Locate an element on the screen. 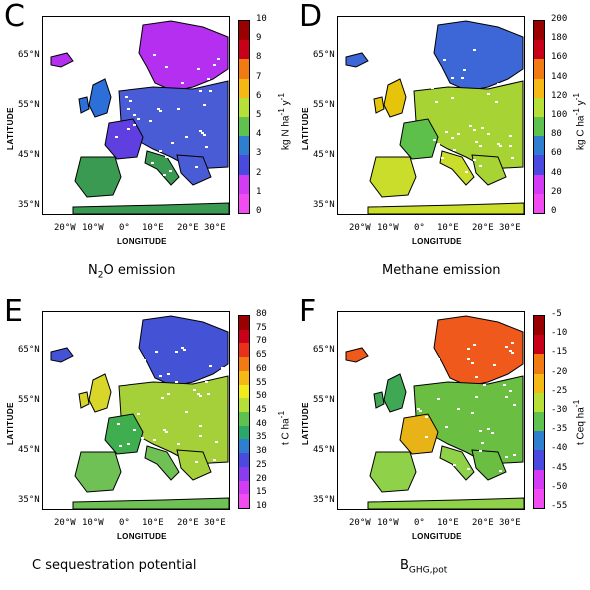 The image size is (590, 590). colorbar-tick: 7 is located at coordinates (259, 76).